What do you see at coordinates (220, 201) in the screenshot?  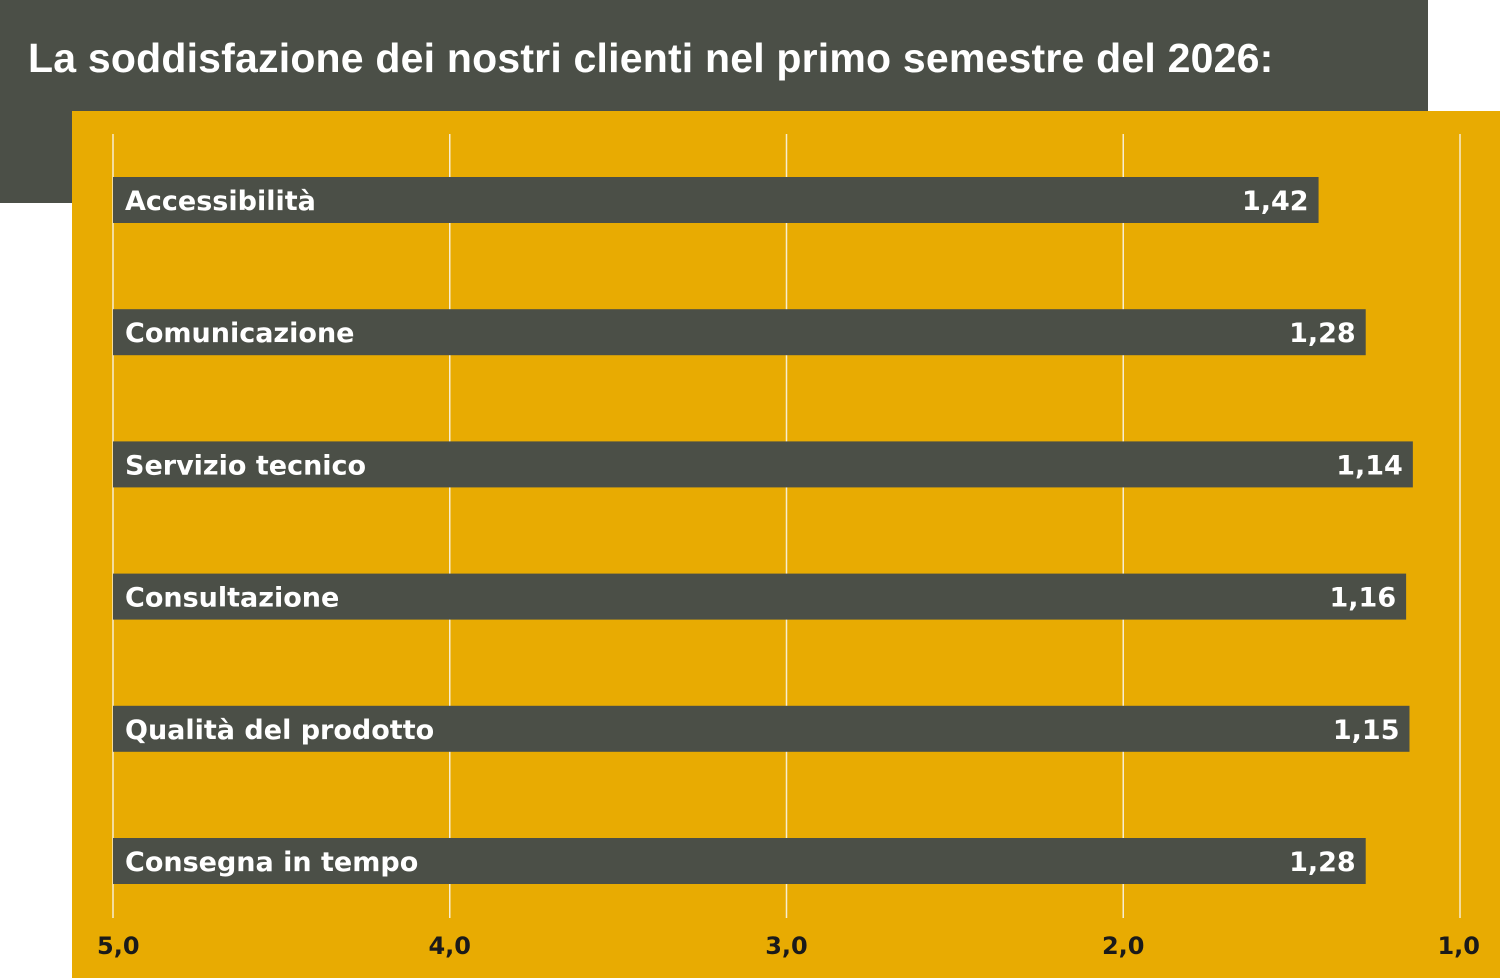 I see `category-label: Accessibilità` at bounding box center [220, 201].